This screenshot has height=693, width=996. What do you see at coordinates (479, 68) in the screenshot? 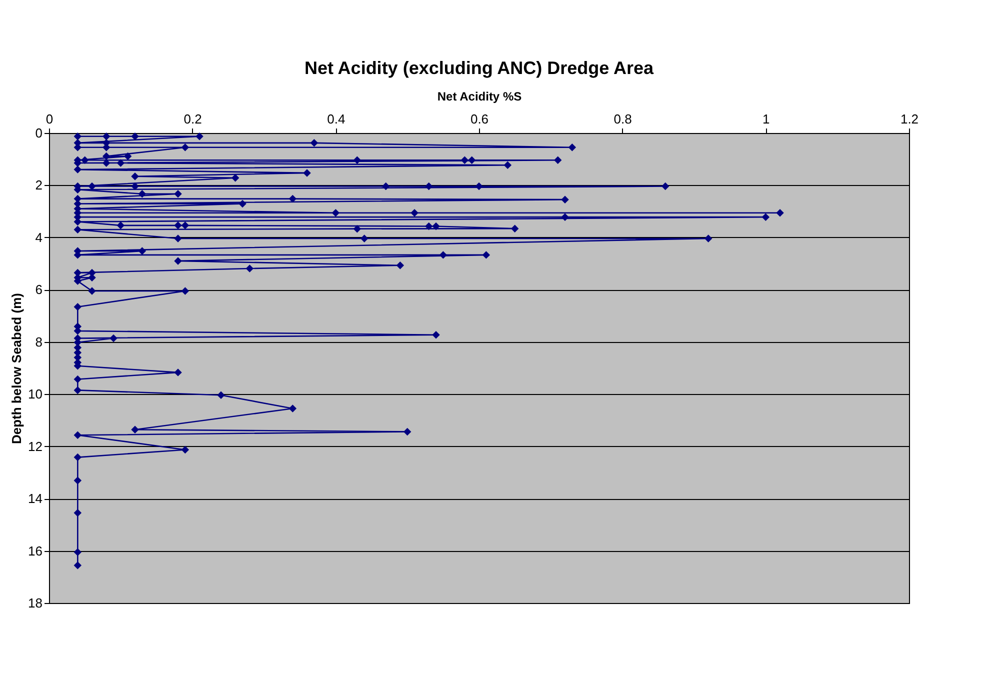
I see `chart-title: Net Acidity (excluding ANC) Dredge Area` at bounding box center [479, 68].